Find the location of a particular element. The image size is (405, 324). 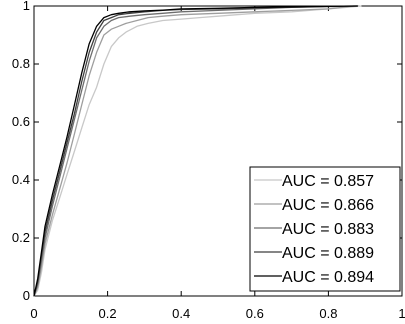

x-tick-label: 0.6 is located at coordinates (255, 313).